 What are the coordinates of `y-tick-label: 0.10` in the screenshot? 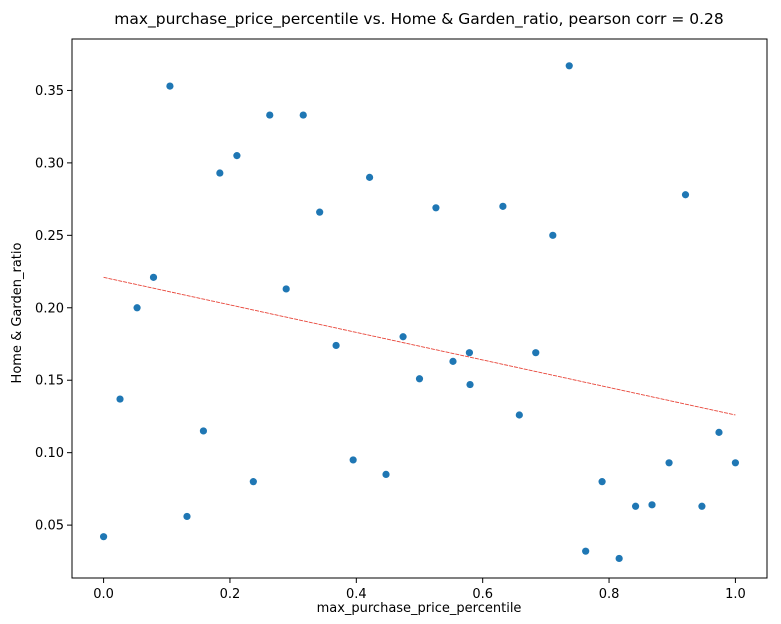 It's located at (49, 453).